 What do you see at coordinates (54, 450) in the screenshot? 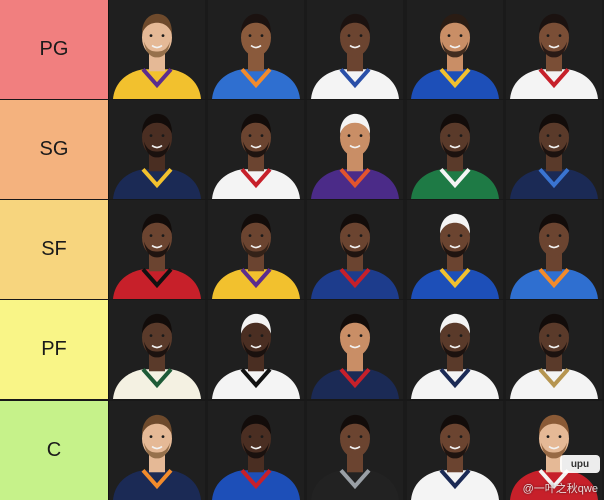
I see `tier-label: C` at bounding box center [54, 450].